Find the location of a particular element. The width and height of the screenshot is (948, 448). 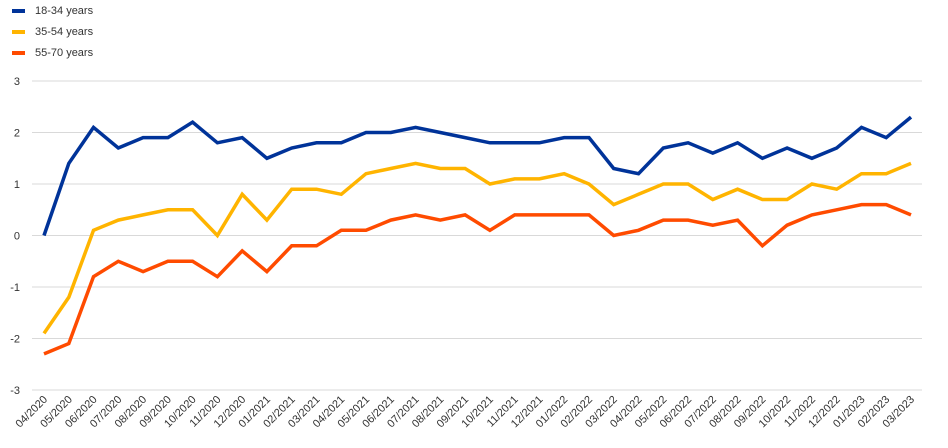

legend-label-55-70: 55-70 years is located at coordinates (64, 52).